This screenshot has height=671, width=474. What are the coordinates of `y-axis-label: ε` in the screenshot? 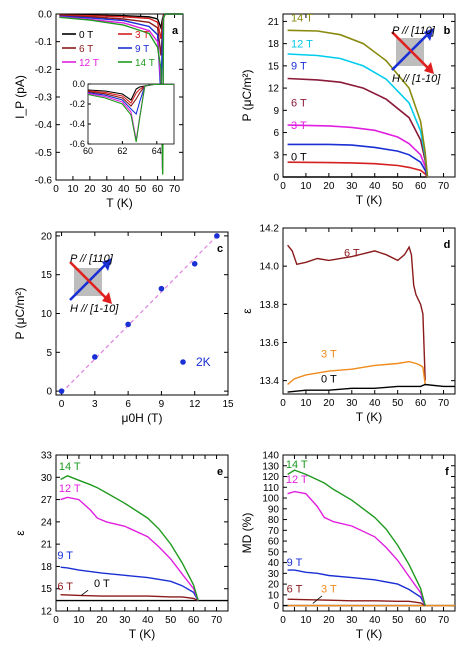 It's located at (247, 311).